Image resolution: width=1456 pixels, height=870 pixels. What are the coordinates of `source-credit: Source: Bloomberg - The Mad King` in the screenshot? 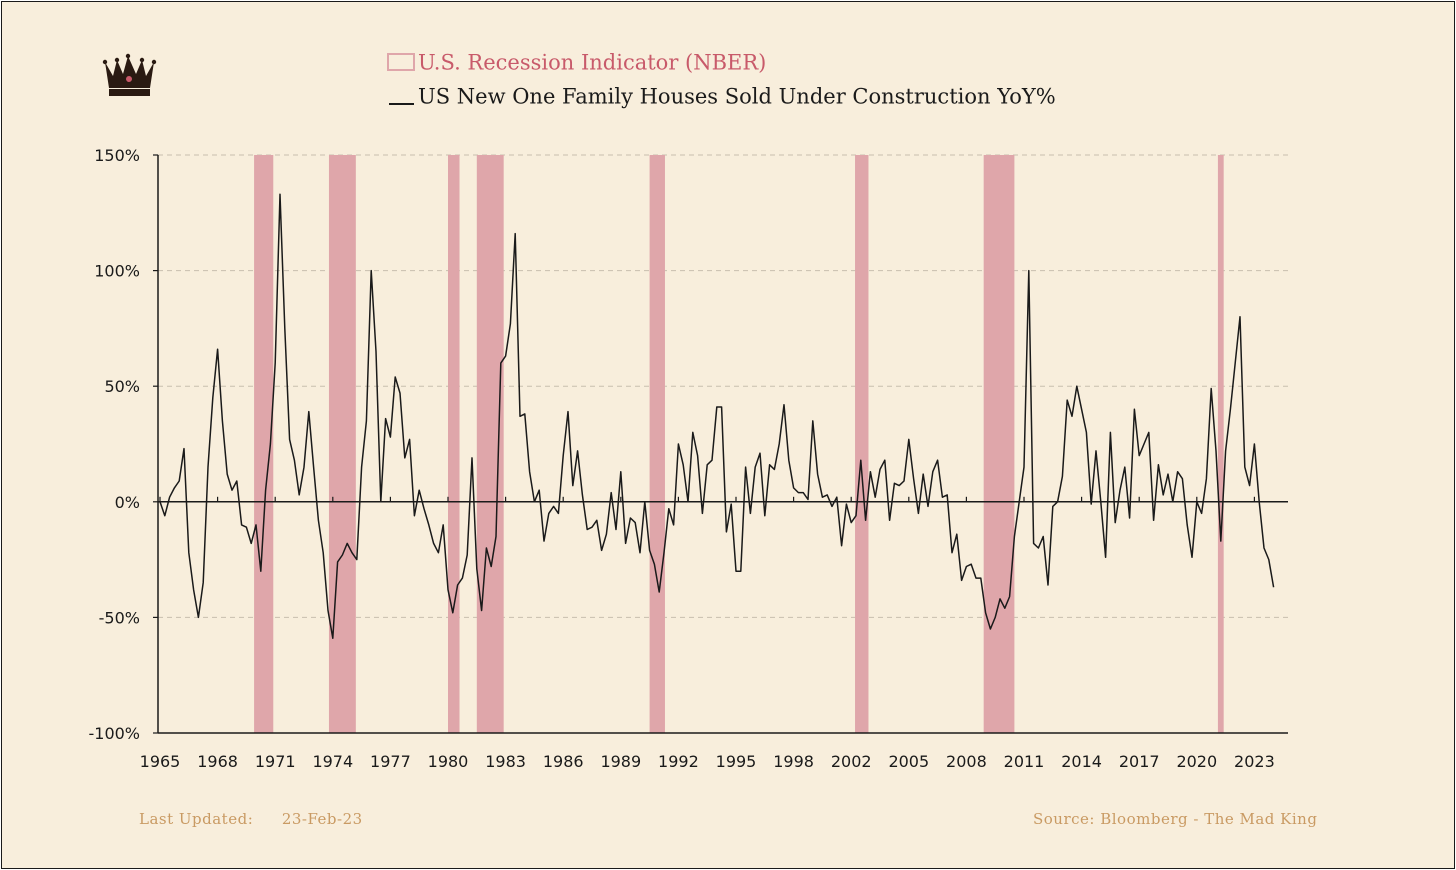 It's located at (1175, 819).